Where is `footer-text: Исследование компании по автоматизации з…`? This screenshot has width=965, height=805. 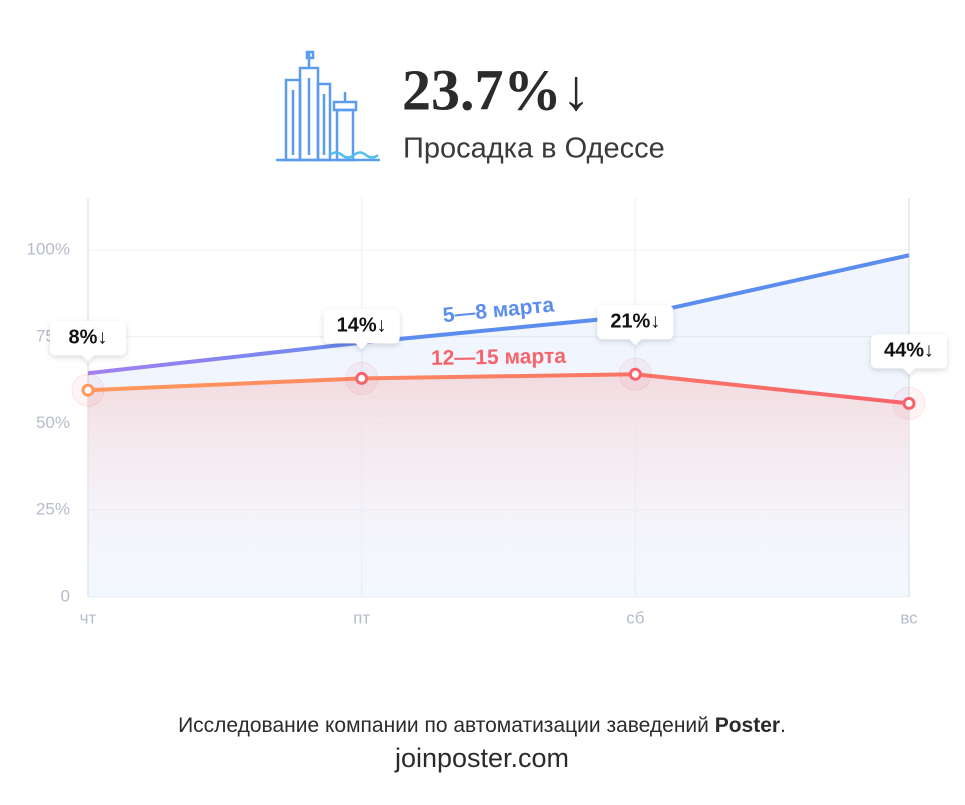
footer-text: Исследование компании по автоматизации з… is located at coordinates (446, 725).